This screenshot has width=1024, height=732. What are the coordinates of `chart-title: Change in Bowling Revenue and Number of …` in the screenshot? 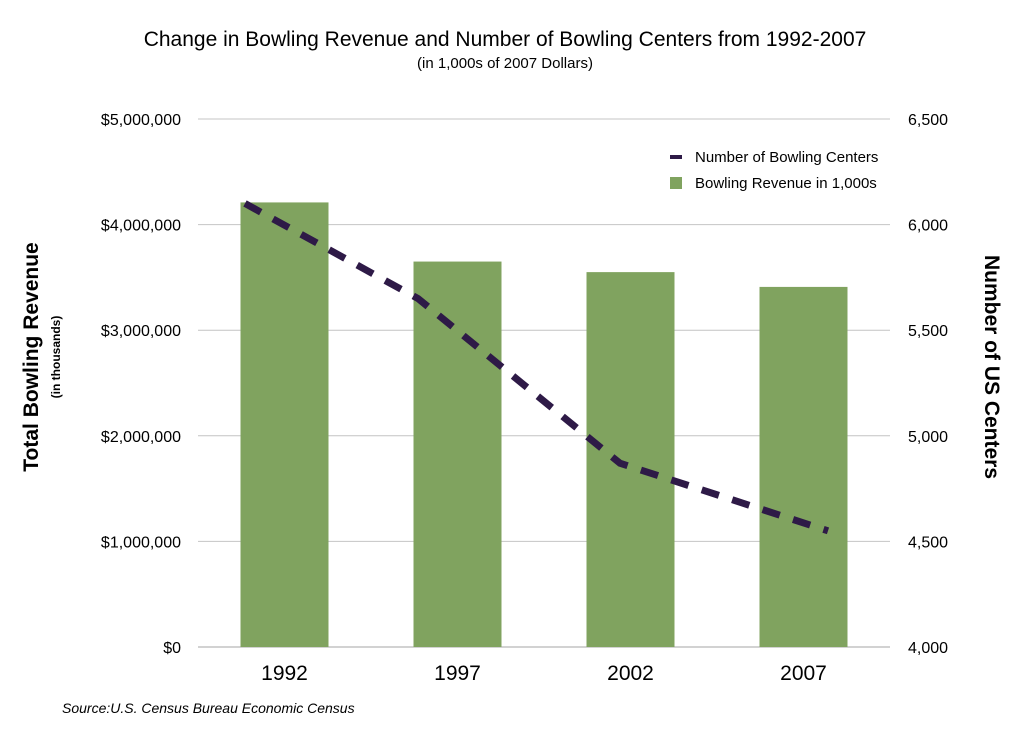 It's located at (505, 39).